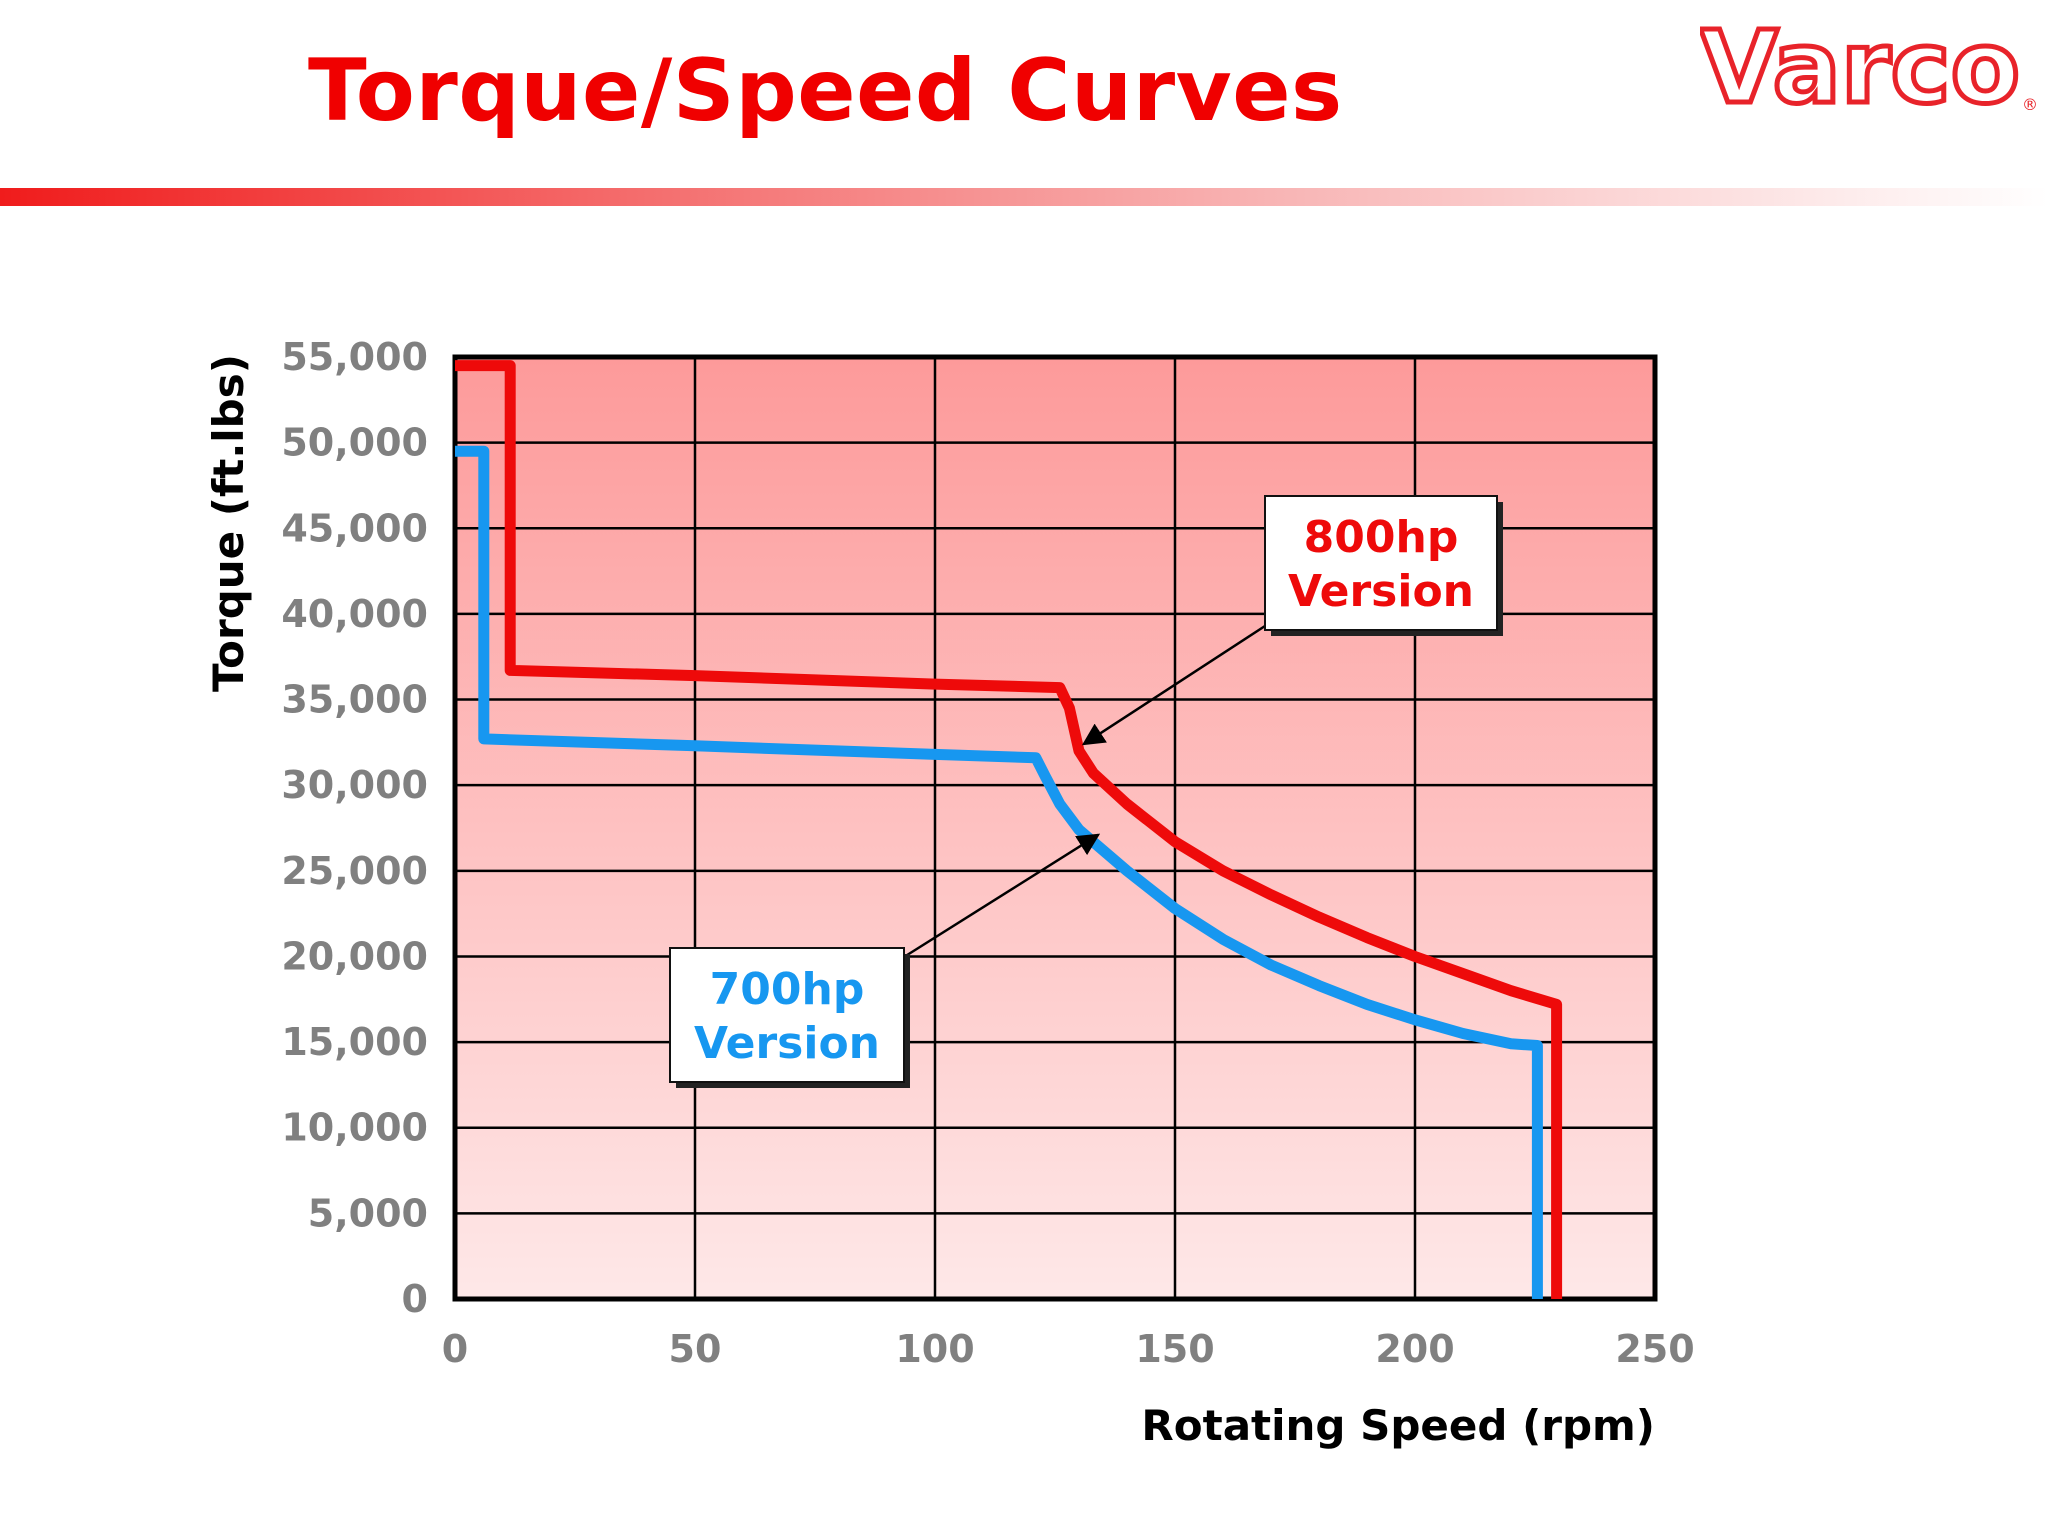  I want to click on y-tick-label: 0, so click(415, 1299).